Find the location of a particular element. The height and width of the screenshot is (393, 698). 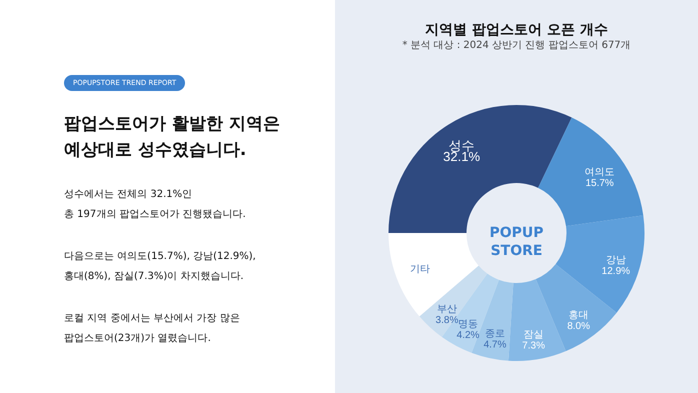

data-label: 7.3% is located at coordinates (534, 346).